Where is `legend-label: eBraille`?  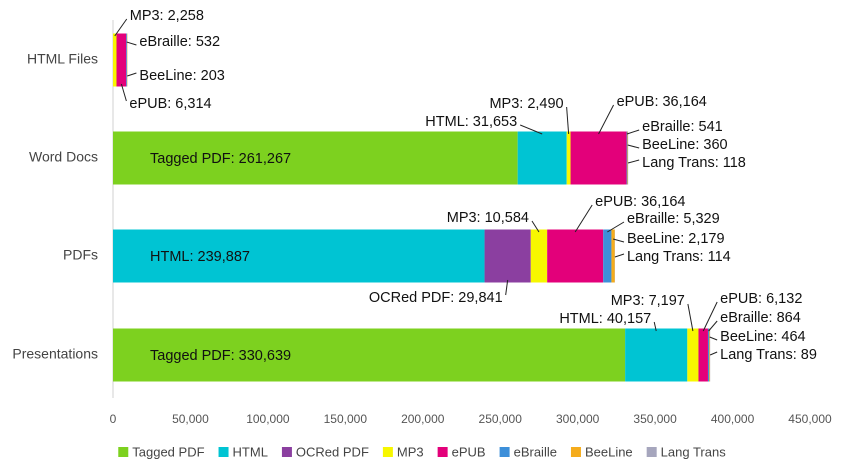 legend-label: eBraille is located at coordinates (535, 451).